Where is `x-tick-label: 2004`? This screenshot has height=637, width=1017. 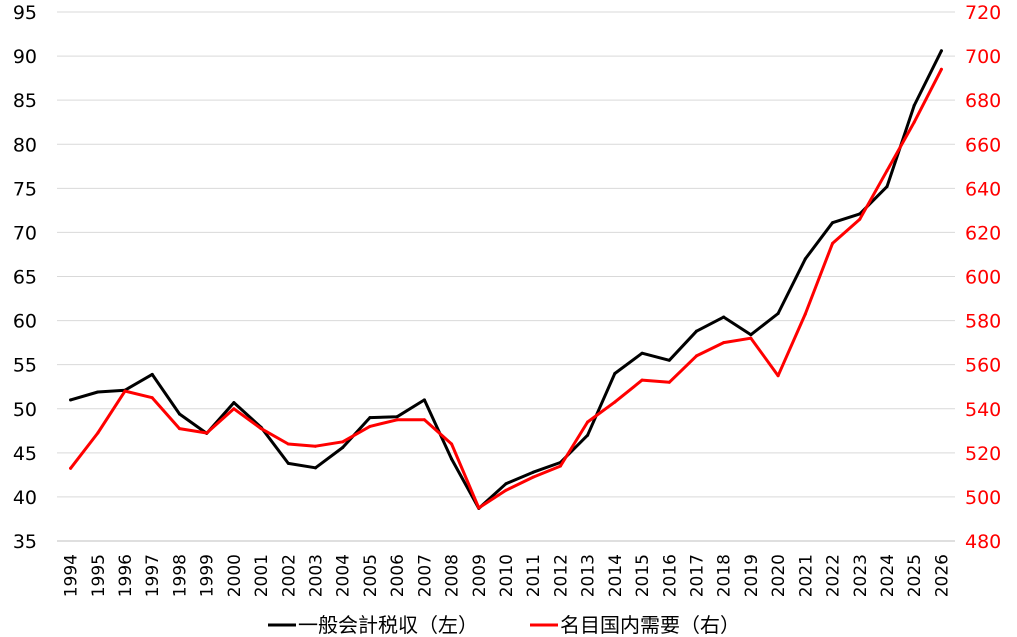
x-tick-label: 2004 is located at coordinates (344, 575).